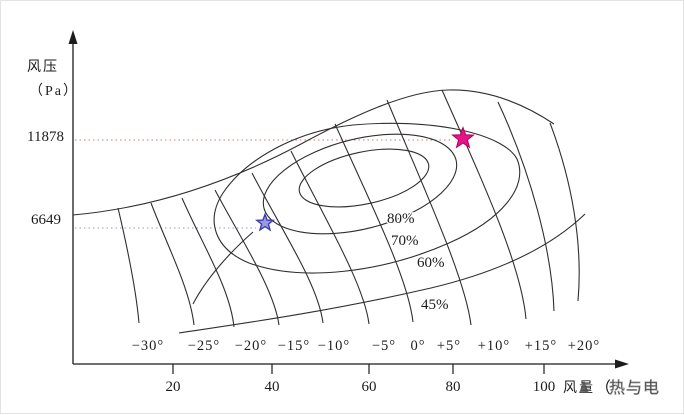 This screenshot has height=415, width=684. I want to click on watermark-text: 热与电, so click(634, 388).